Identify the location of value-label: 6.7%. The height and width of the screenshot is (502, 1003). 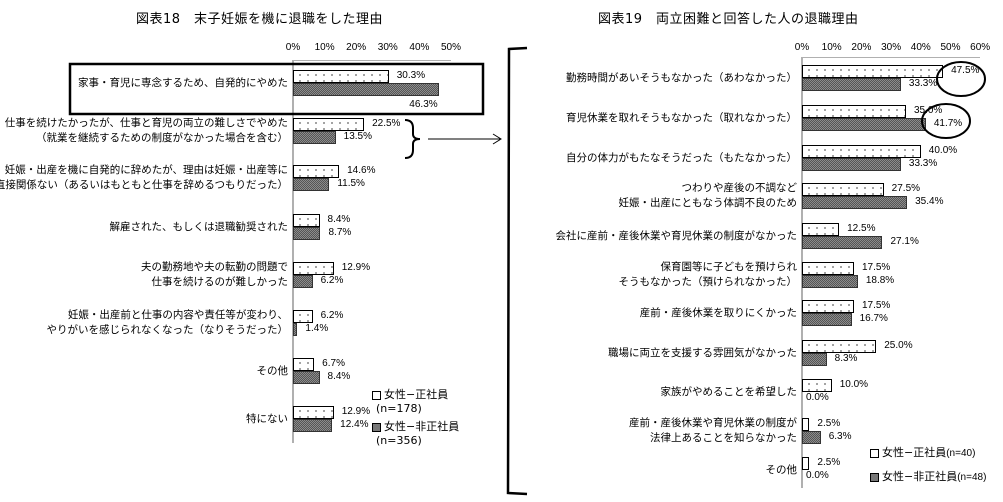
(333, 363).